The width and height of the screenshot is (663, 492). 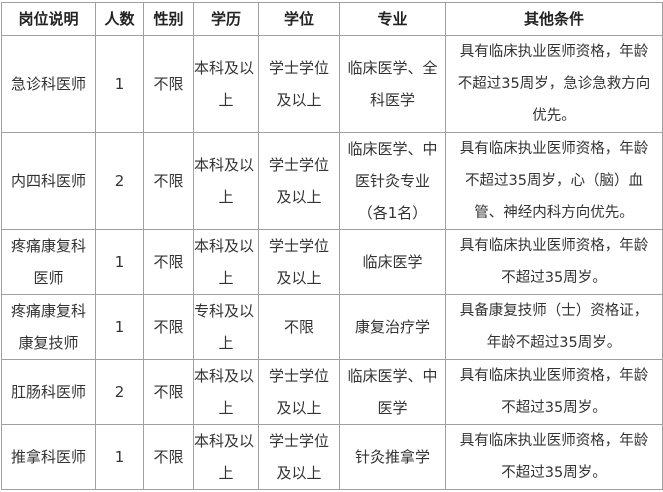 What do you see at coordinates (48, 343) in the screenshot?
I see `position-line: 康复技师` at bounding box center [48, 343].